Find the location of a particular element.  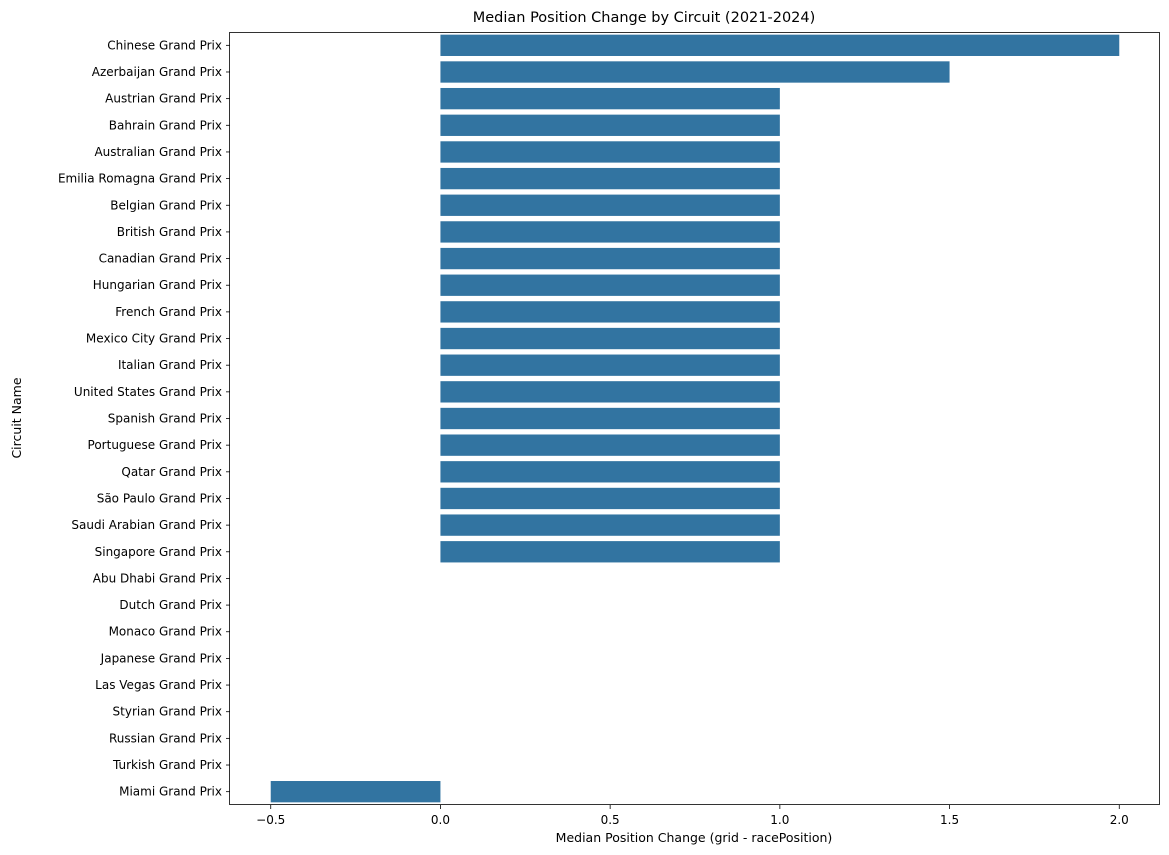

y-tick-label-16: Qatar Grand Prix is located at coordinates (171, 472).